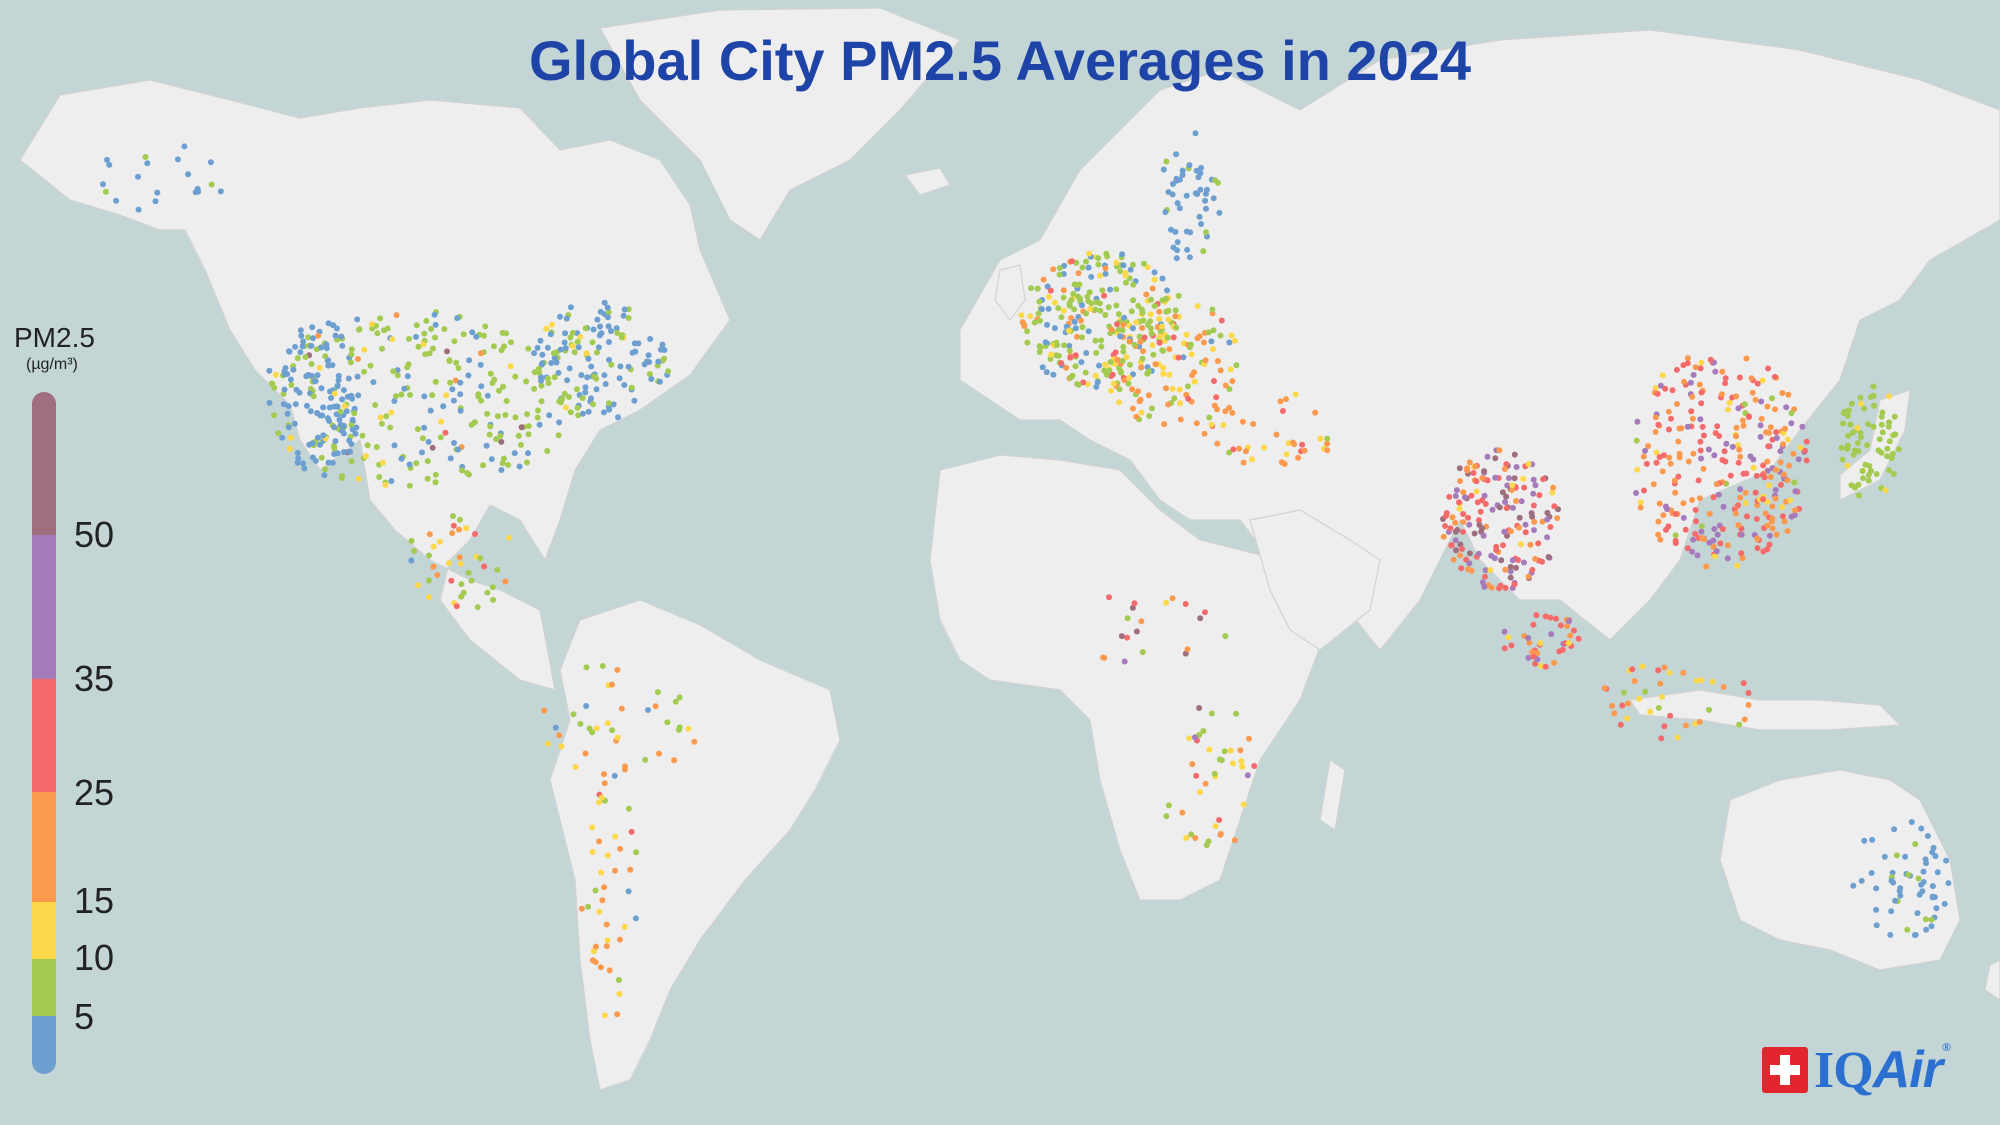 The image size is (2000, 1125). What do you see at coordinates (1840, 870) in the screenshot?
I see `australia` at bounding box center [1840, 870].